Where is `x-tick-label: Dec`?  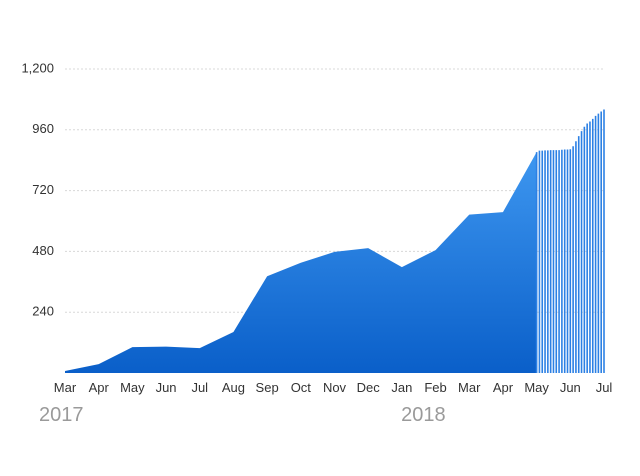
x-tick-label: Dec is located at coordinates (369, 387).